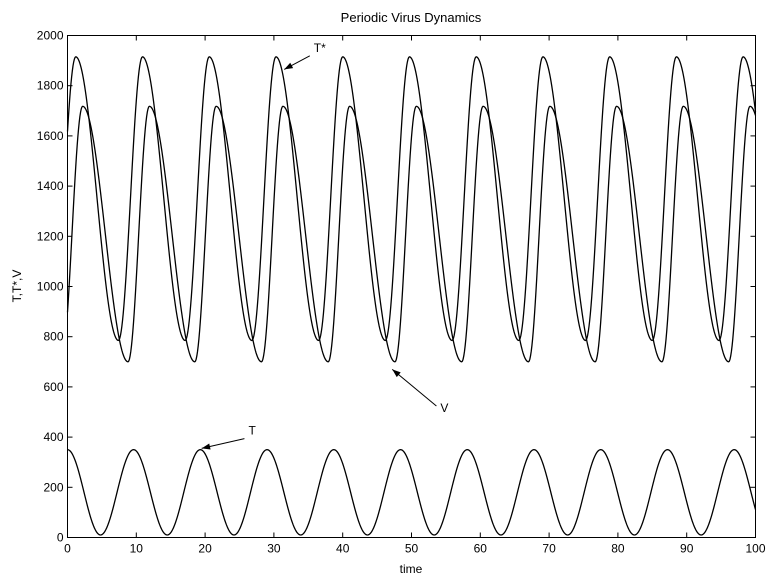  What do you see at coordinates (17, 286) in the screenshot?
I see `y-axis-title: T,T*,V` at bounding box center [17, 286].